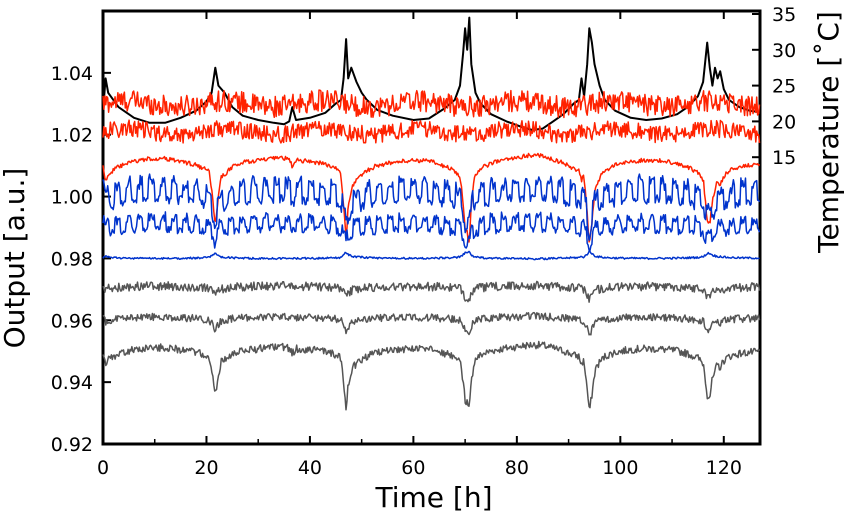 This screenshot has height=518, width=850. What do you see at coordinates (620, 468) in the screenshot?
I see `x-tick-label: 100` at bounding box center [620, 468].